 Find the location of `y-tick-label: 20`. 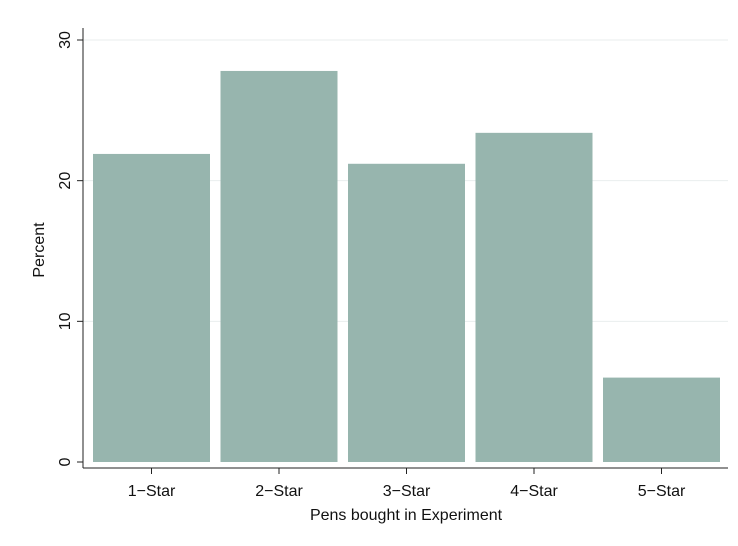

y-tick-label: 20 is located at coordinates (65, 181).